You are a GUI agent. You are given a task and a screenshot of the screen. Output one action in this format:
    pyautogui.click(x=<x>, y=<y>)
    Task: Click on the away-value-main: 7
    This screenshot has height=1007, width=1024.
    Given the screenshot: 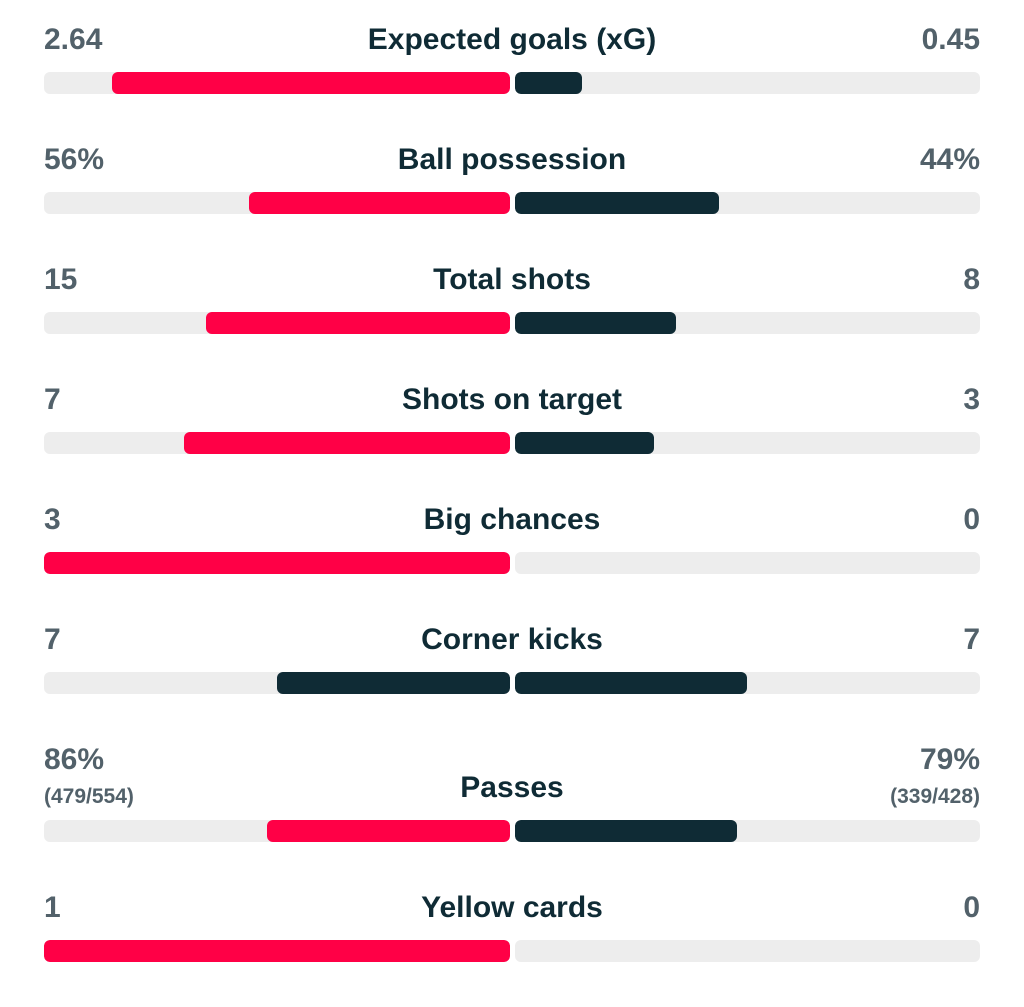 What is the action you would take?
    pyautogui.click(x=971, y=639)
    